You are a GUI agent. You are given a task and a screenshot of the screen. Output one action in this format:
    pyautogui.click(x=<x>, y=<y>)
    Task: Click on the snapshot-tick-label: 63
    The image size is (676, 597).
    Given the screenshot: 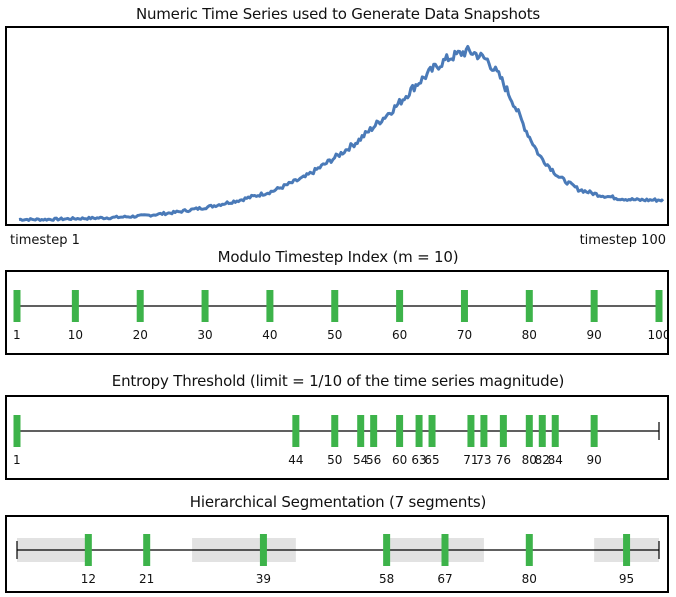 What is the action you would take?
    pyautogui.click(x=418, y=460)
    